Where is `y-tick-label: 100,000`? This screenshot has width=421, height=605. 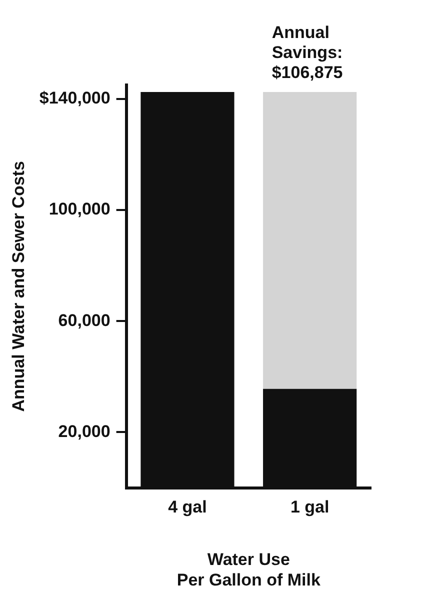
y-tick-label: 100,000 is located at coordinates (79, 209).